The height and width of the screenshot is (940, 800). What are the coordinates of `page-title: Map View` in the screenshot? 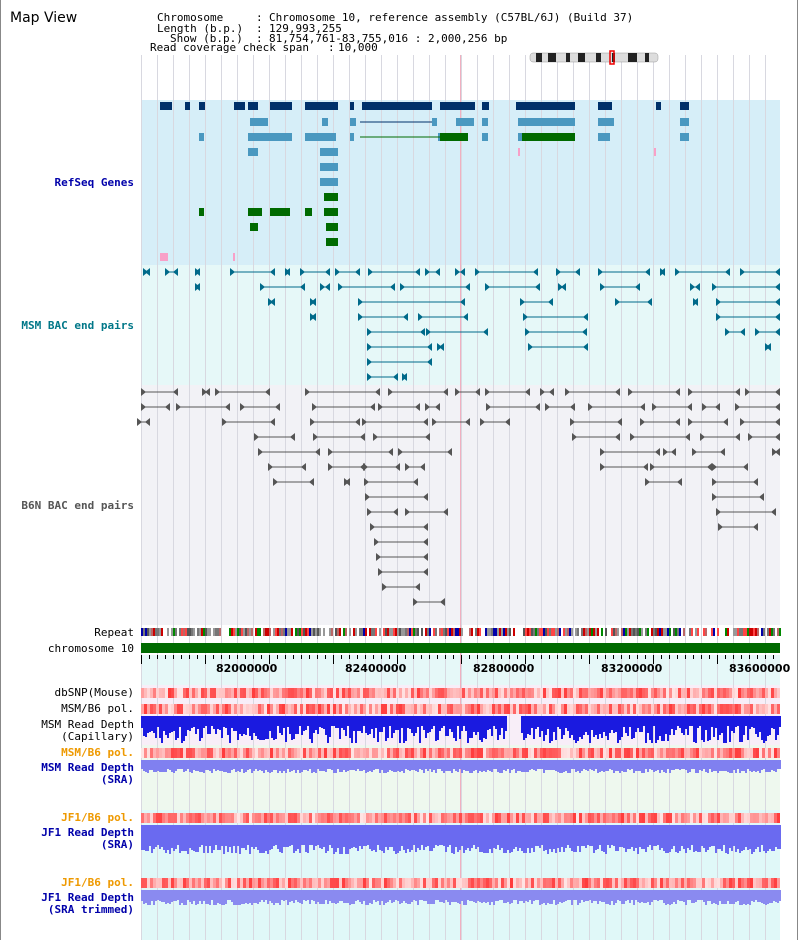 It's located at (44, 18).